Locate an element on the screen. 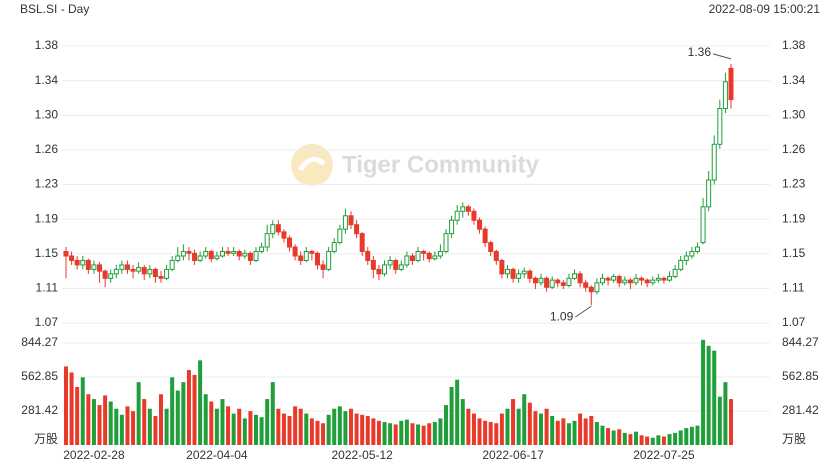 The height and width of the screenshot is (469, 839). watermark-text: Tiger Community is located at coordinates (441, 164).